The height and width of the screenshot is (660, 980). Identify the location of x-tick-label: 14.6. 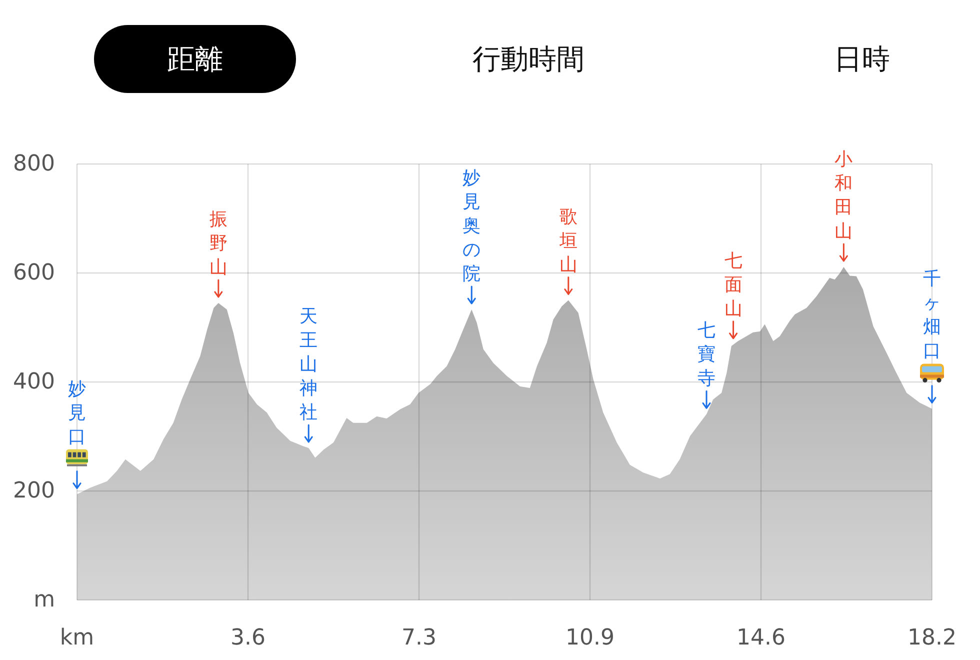
(761, 638).